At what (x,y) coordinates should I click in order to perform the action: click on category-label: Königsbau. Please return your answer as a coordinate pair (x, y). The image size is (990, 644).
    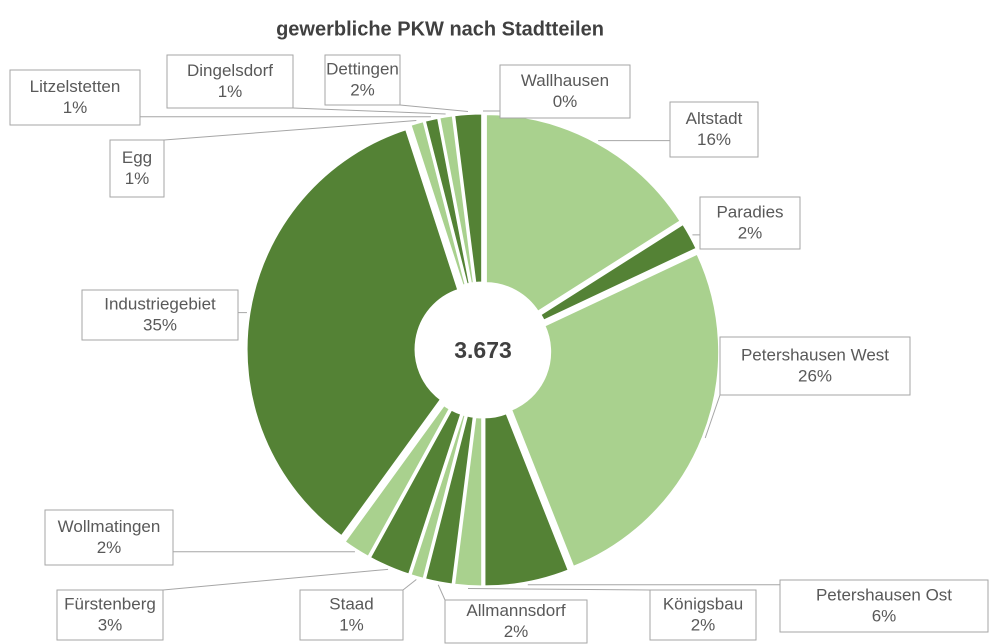
    Looking at the image, I should click on (703, 603).